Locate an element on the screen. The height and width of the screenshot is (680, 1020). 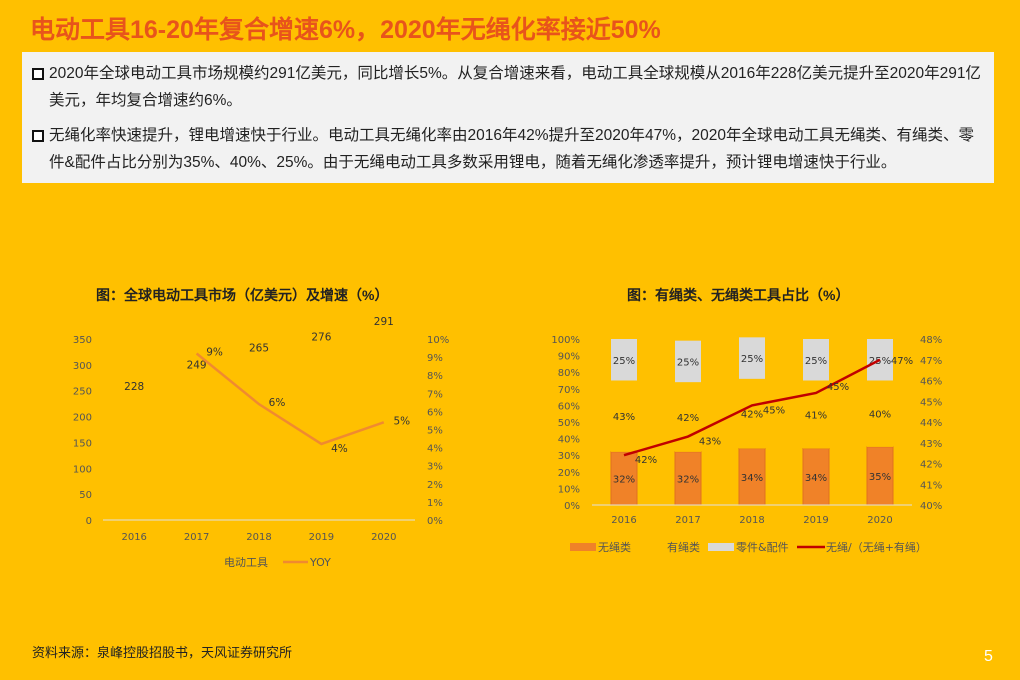
y-axis-right-tick: 48% is located at coordinates (931, 340).